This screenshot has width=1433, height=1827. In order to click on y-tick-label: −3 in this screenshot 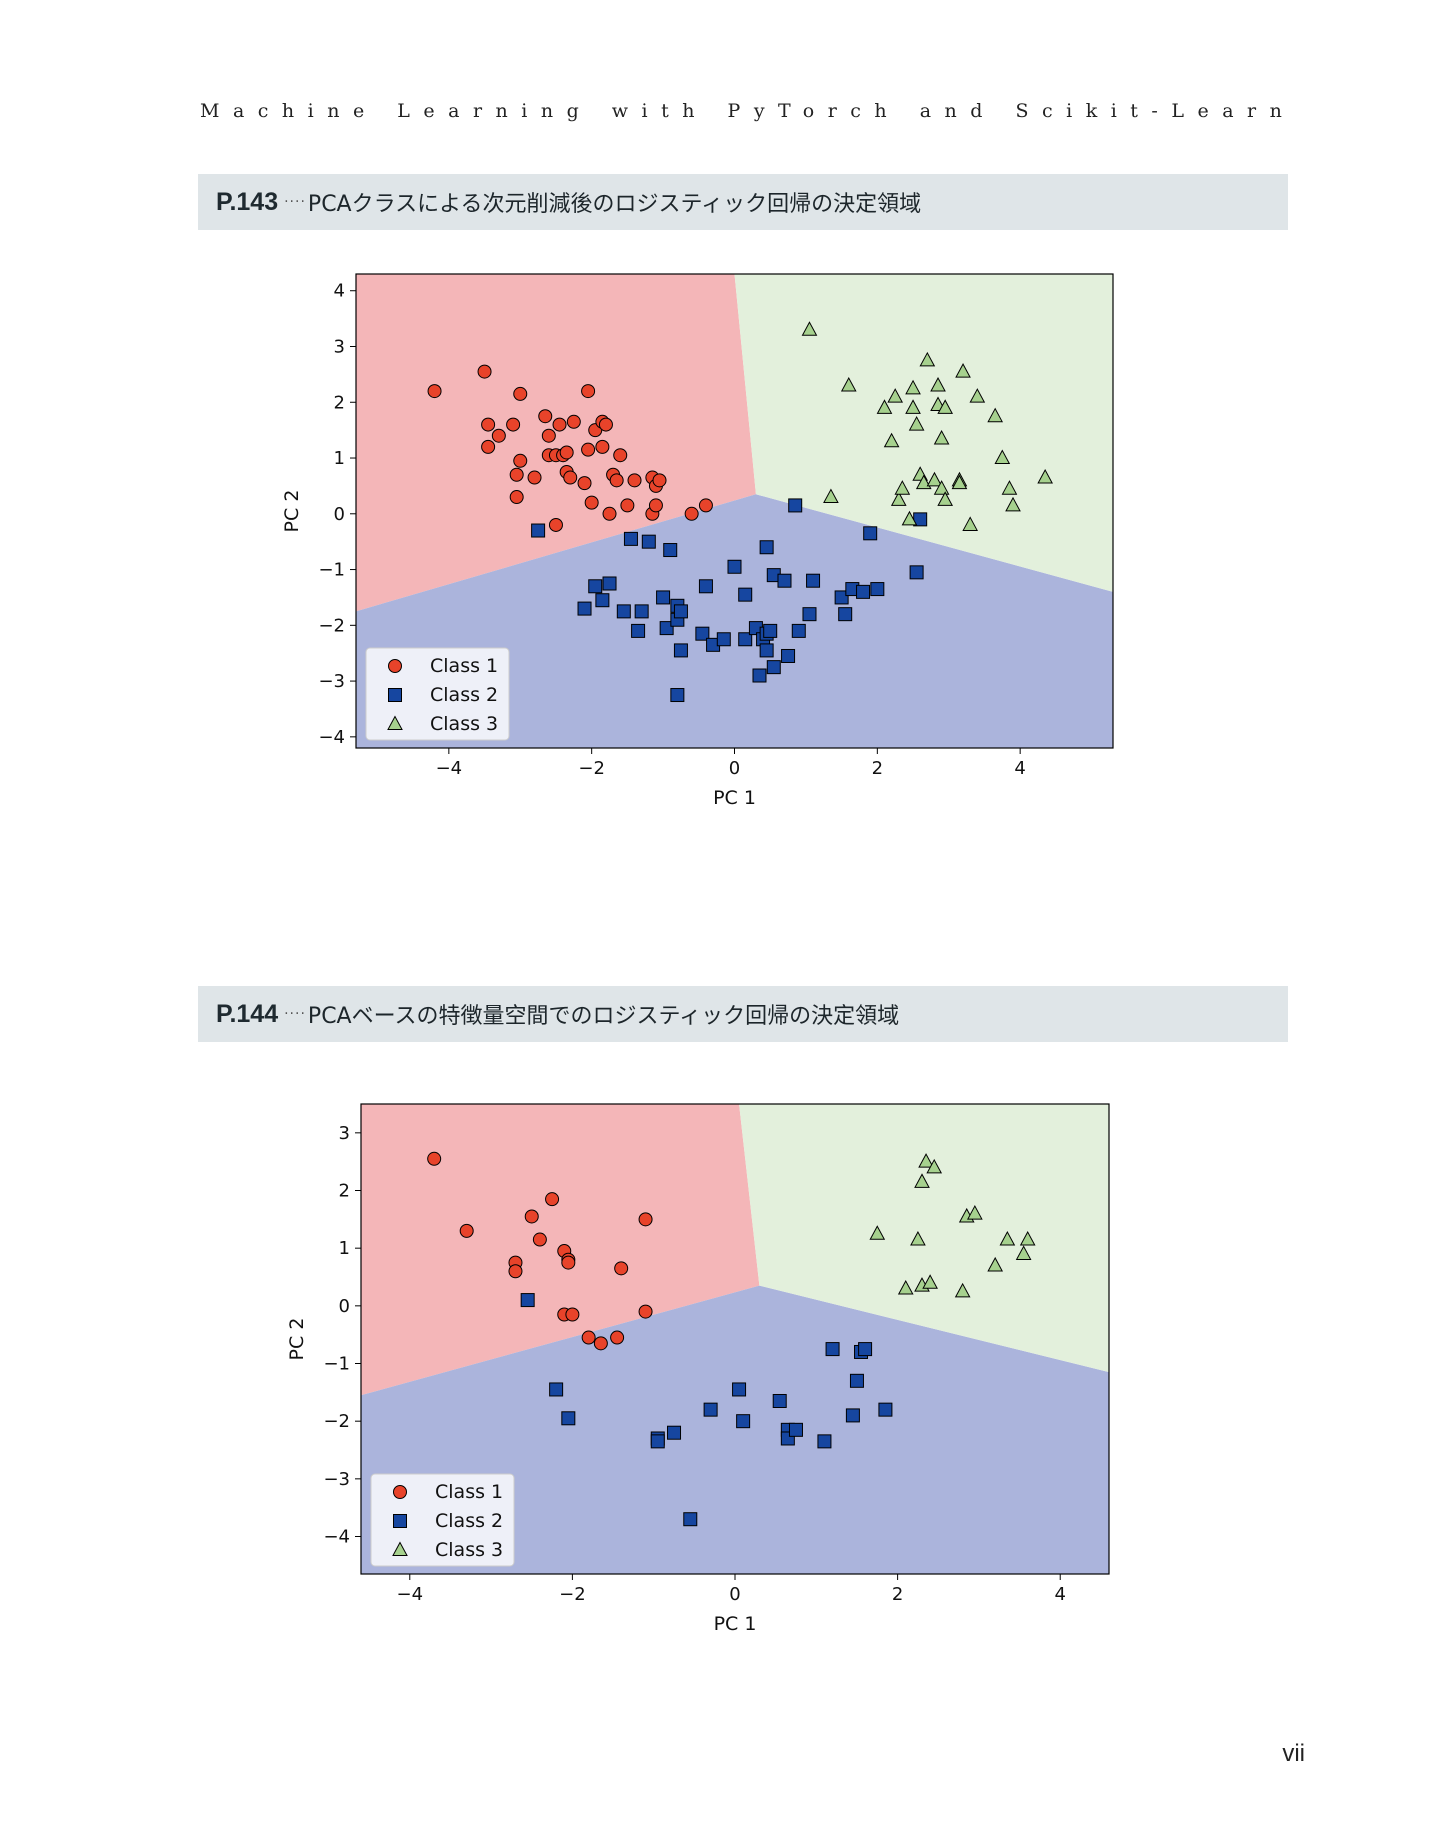, I will do `click(336, 1479)`.